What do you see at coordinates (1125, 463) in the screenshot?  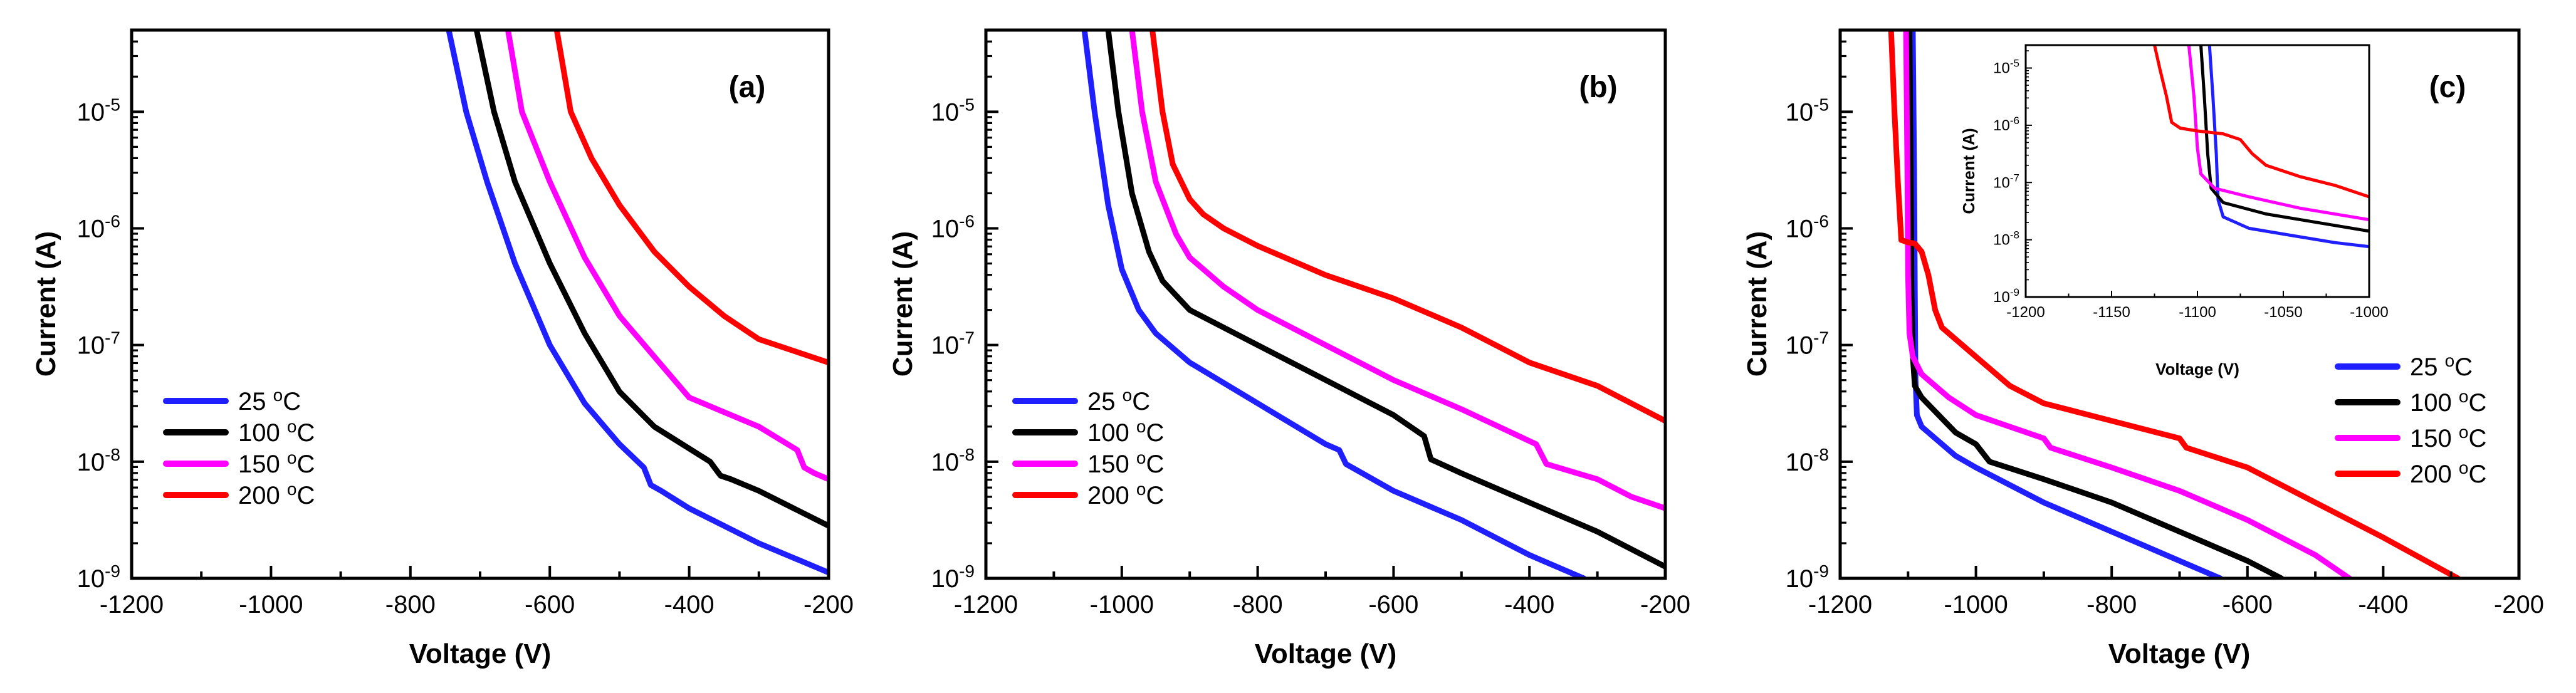 I see `panel-b-legend-label-150: 150 oC` at bounding box center [1125, 463].